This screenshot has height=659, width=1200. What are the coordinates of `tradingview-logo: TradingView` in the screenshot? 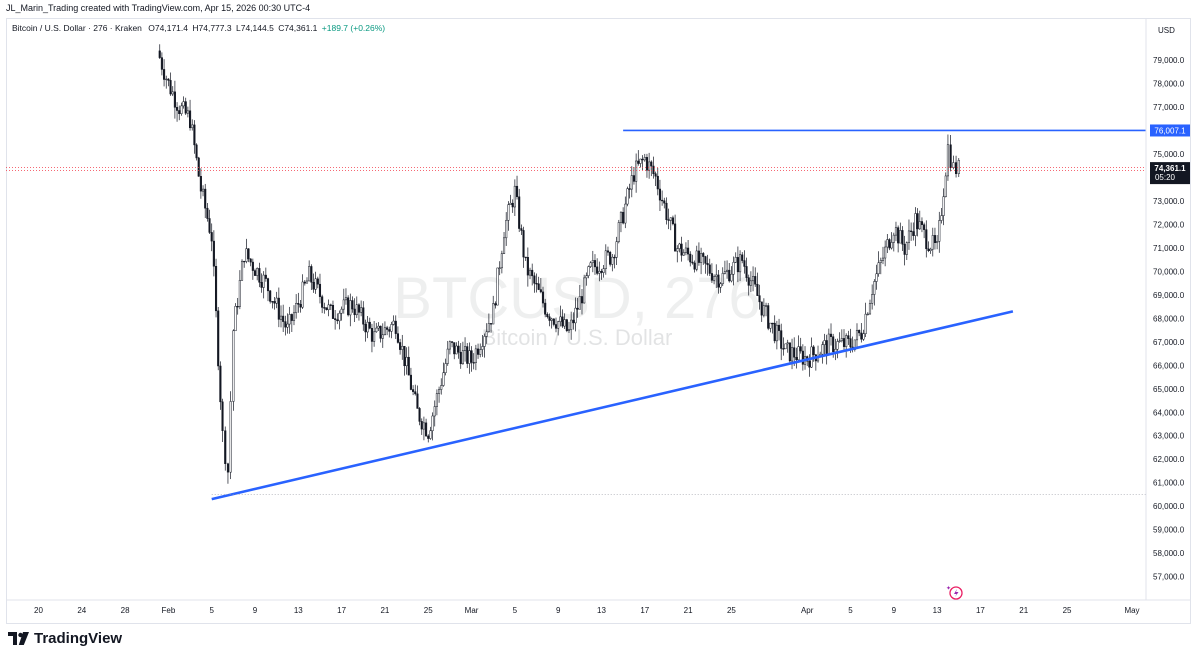 It's located at (65, 638).